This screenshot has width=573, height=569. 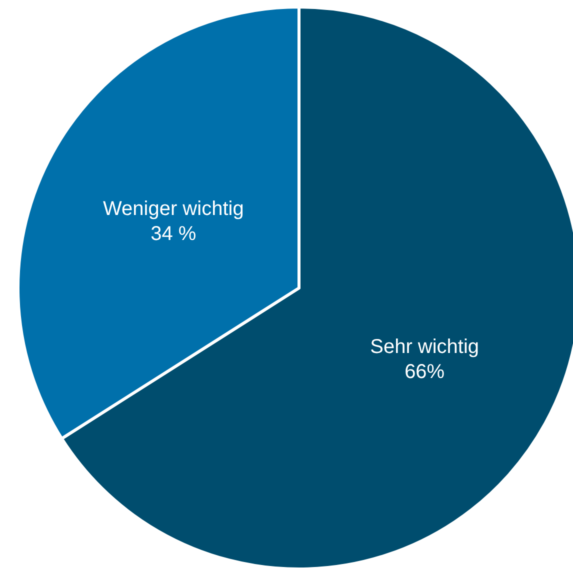 I want to click on data-label: 66%, so click(x=424, y=372).